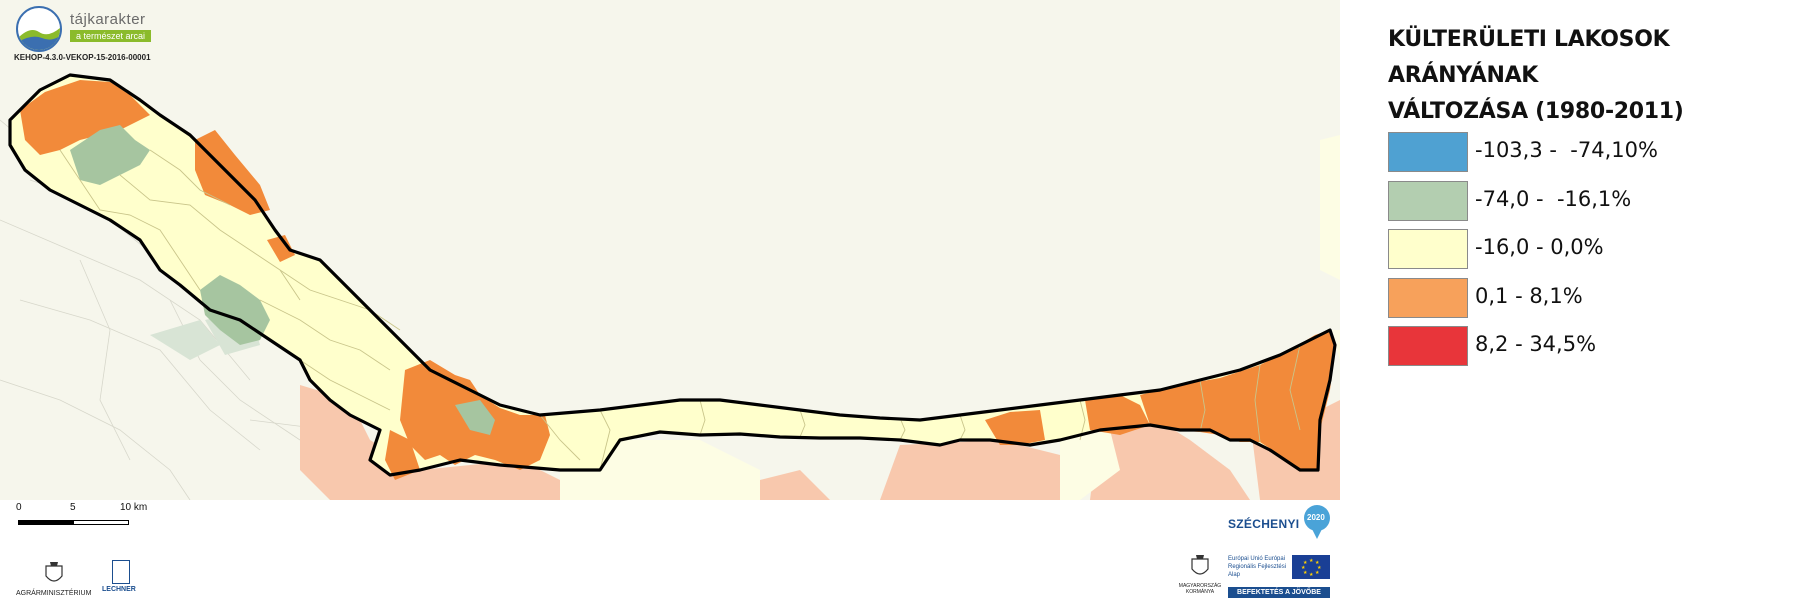  I want to click on legend-label: -16,0 - 0,0%, so click(1539, 247).